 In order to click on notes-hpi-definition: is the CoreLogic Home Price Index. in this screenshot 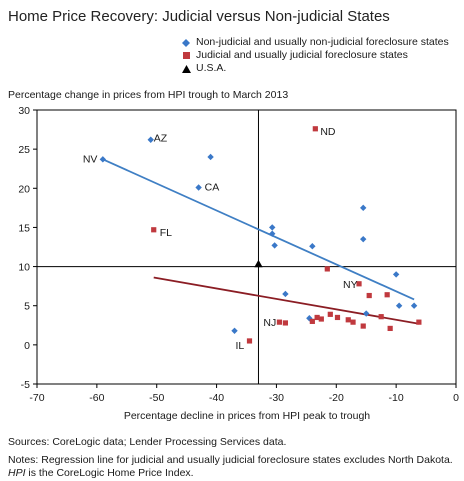, I will do `click(109, 473)`.